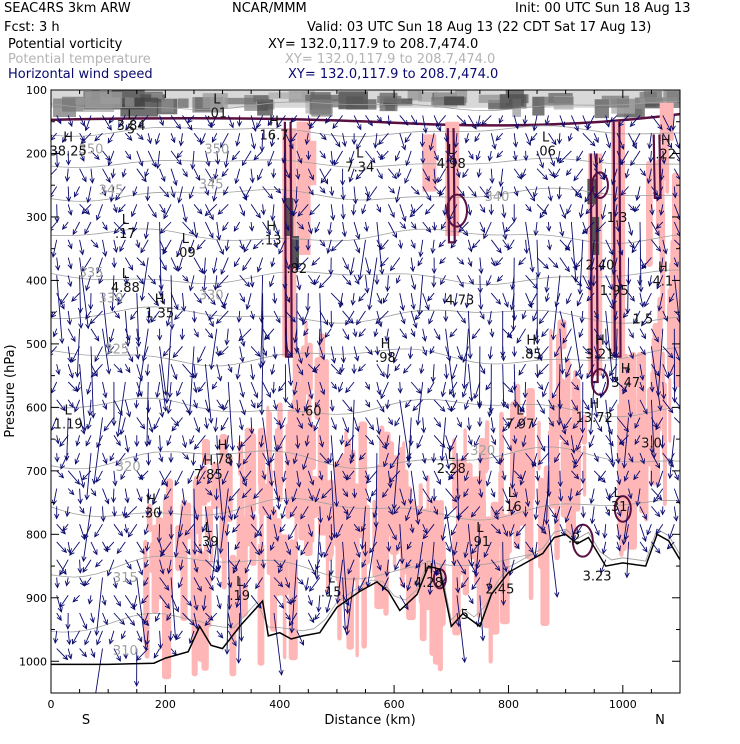  I want to click on pv-extremum-value: .39, so click(208, 542).